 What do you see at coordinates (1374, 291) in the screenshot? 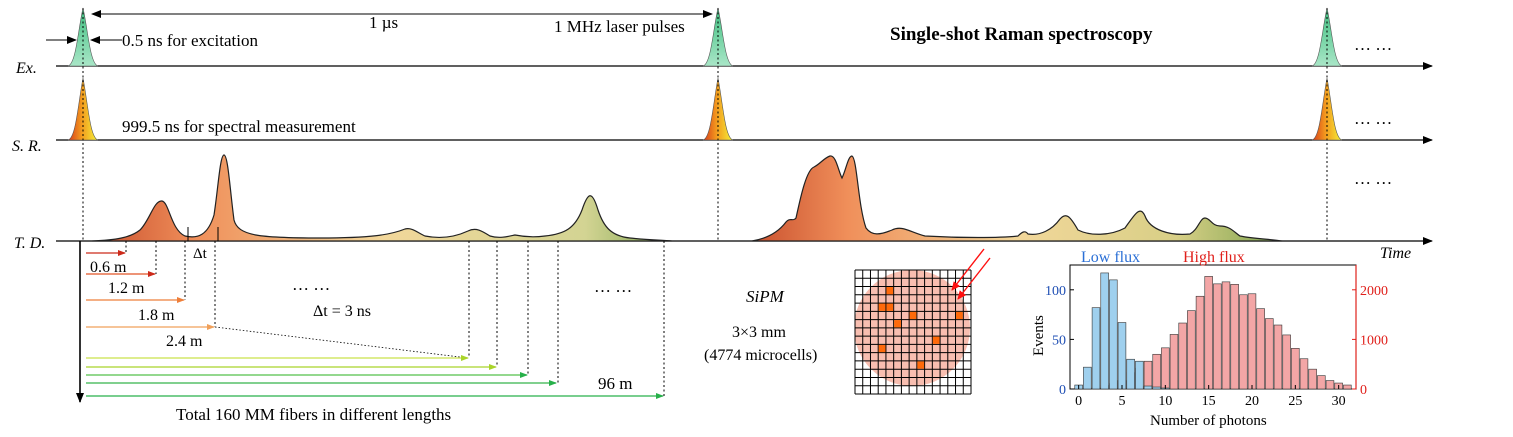
I see `y-tick-label-right: 2000` at bounding box center [1374, 291].